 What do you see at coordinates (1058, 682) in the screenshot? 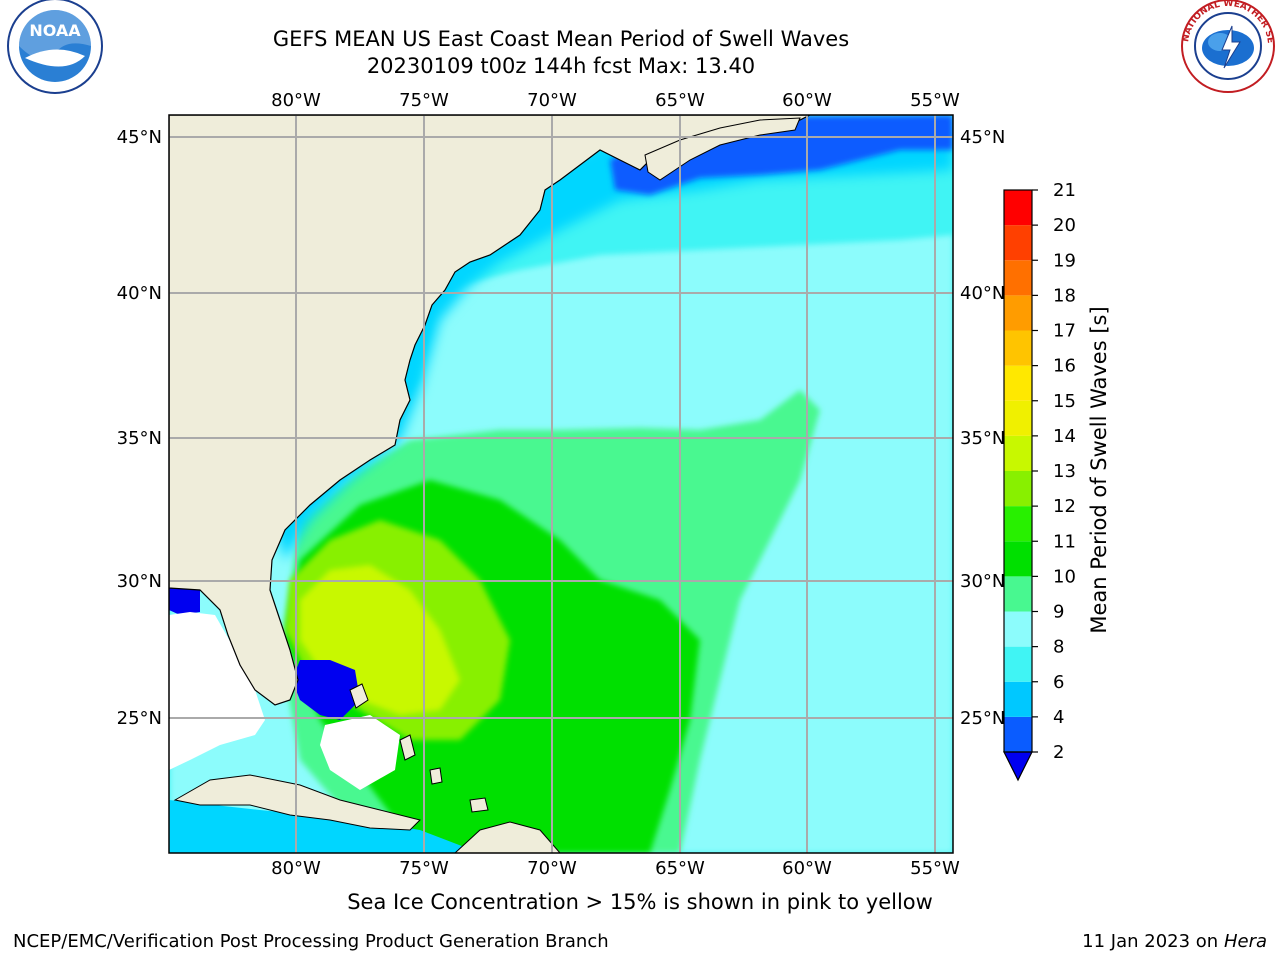
I see `colorbar-tick-label: 6` at bounding box center [1058, 682].